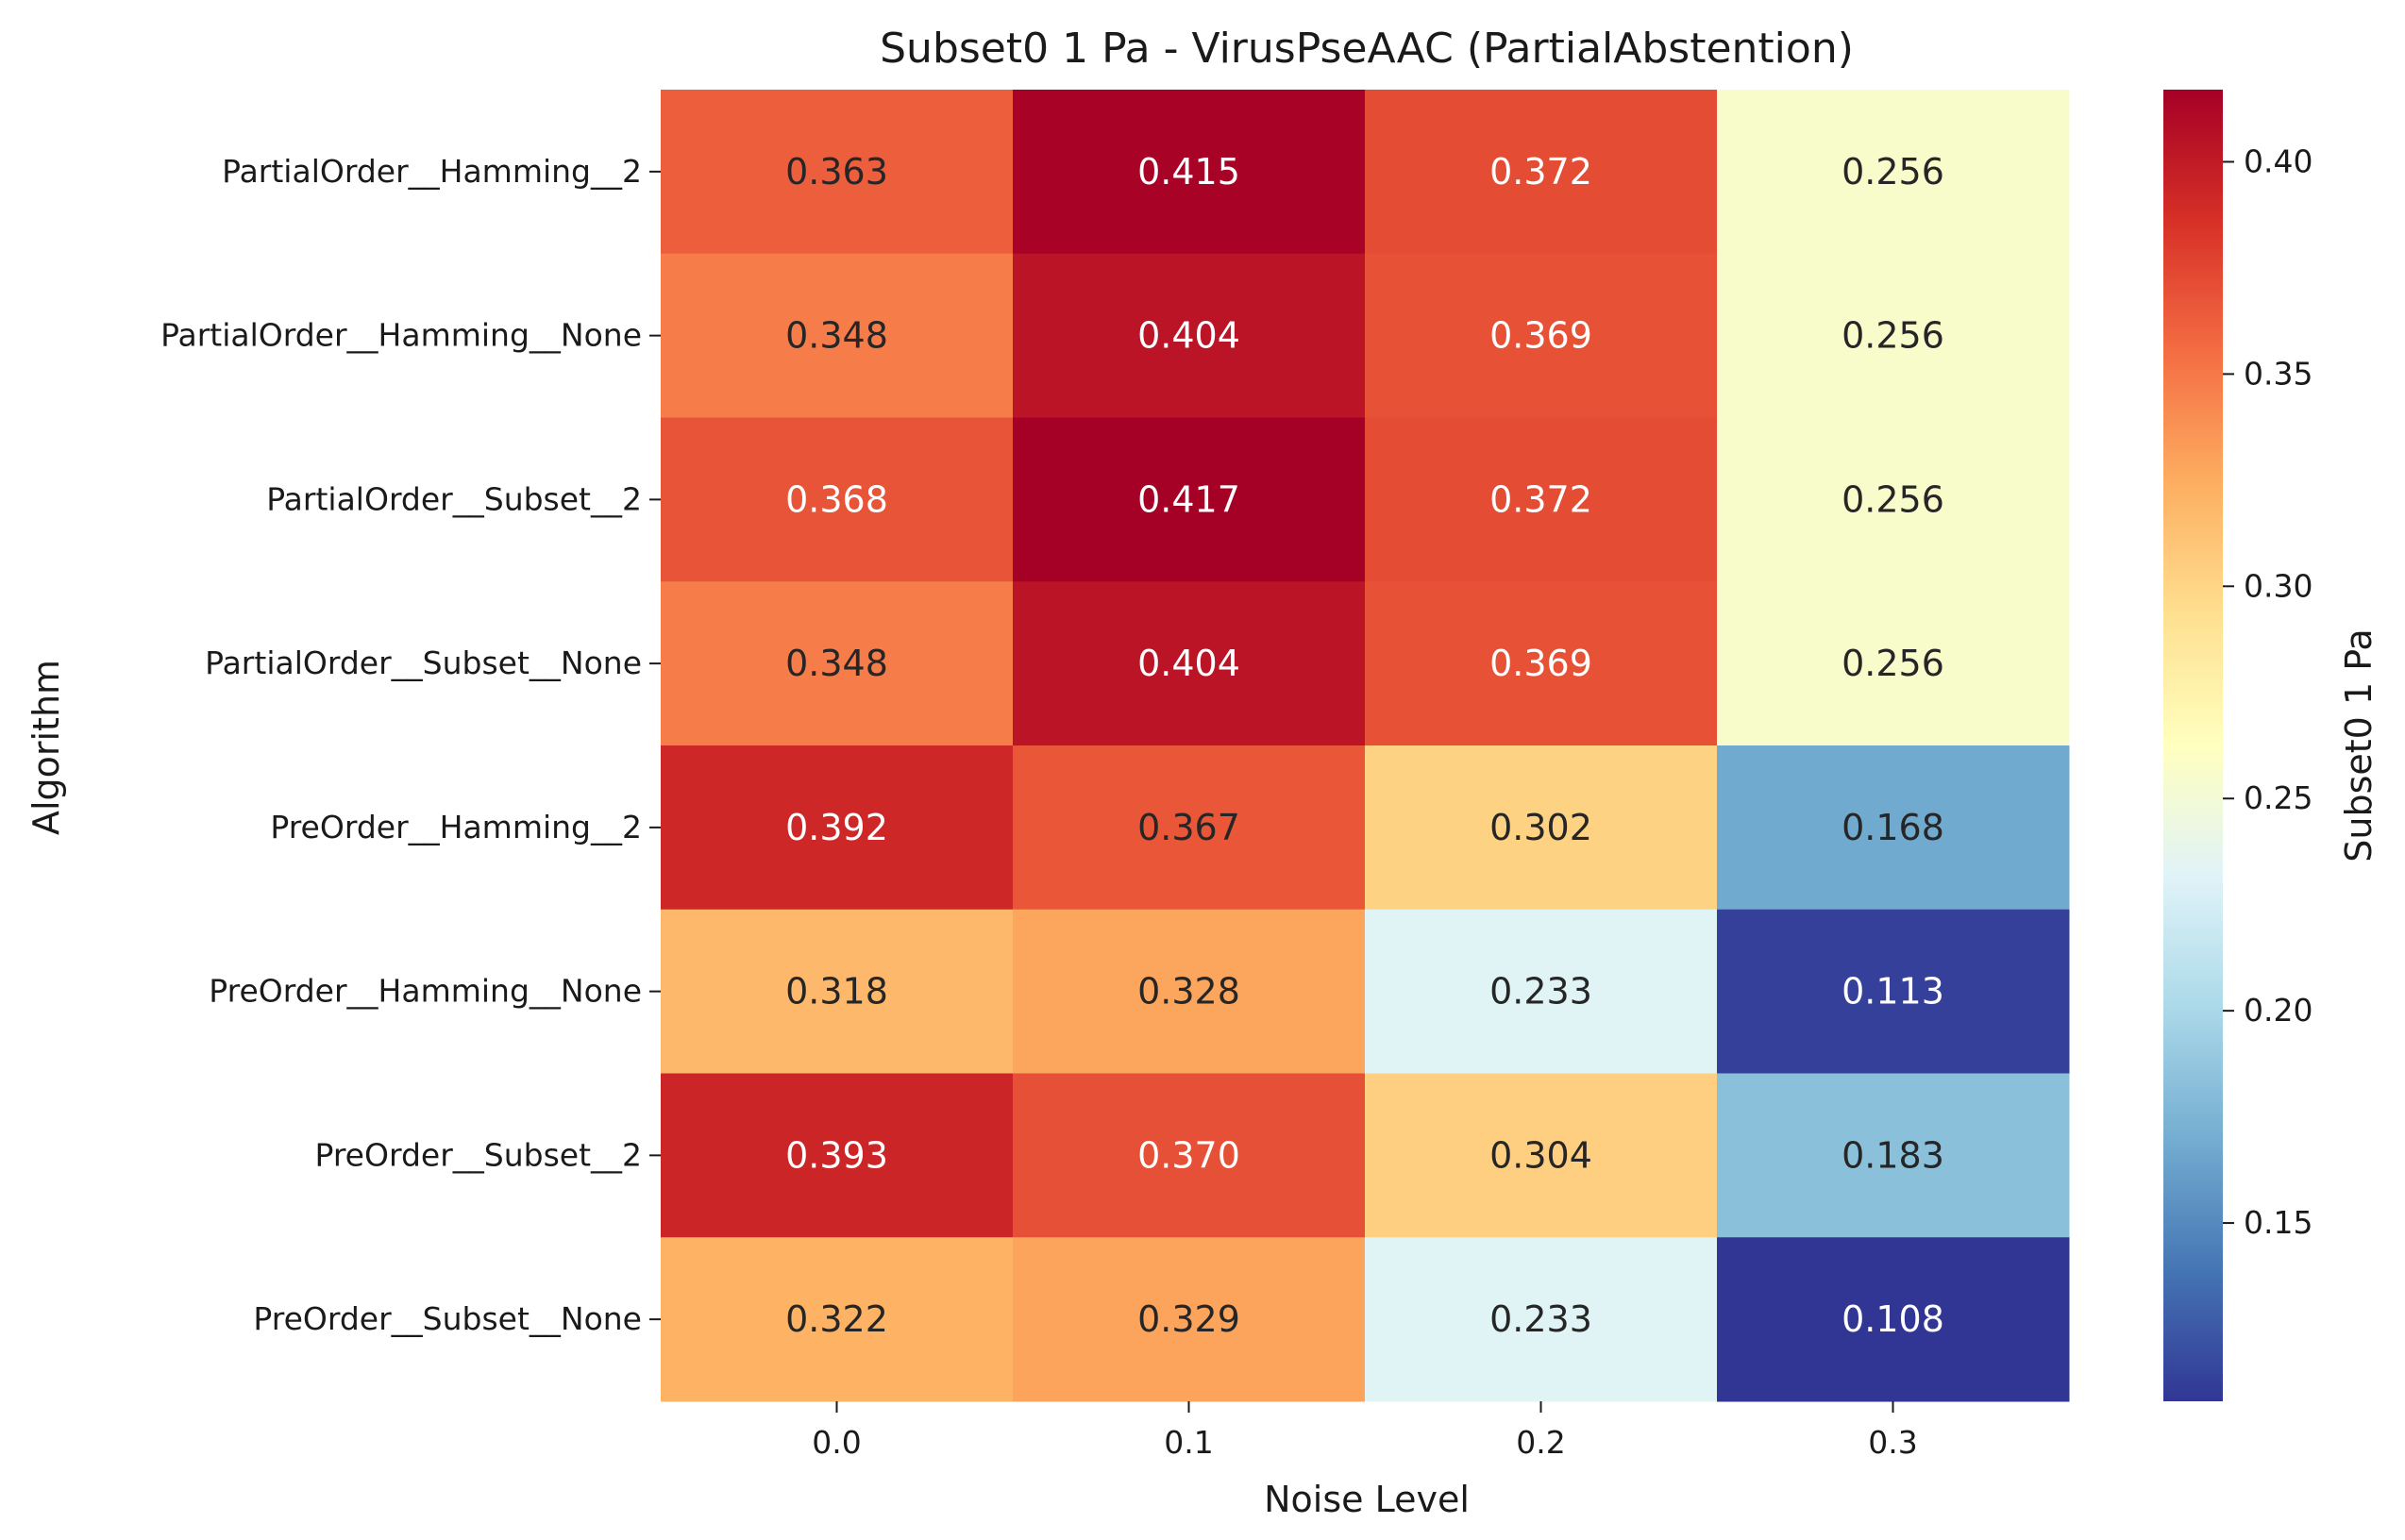  What do you see at coordinates (1541, 1442) in the screenshot?
I see `x-tick-label: 0.2` at bounding box center [1541, 1442].